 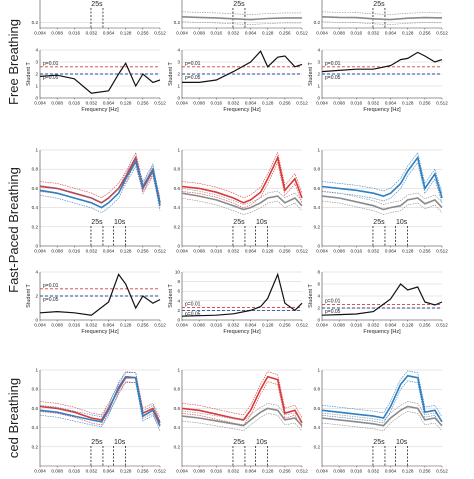 I want to click on ci-upper-line, so click(x=242, y=13).